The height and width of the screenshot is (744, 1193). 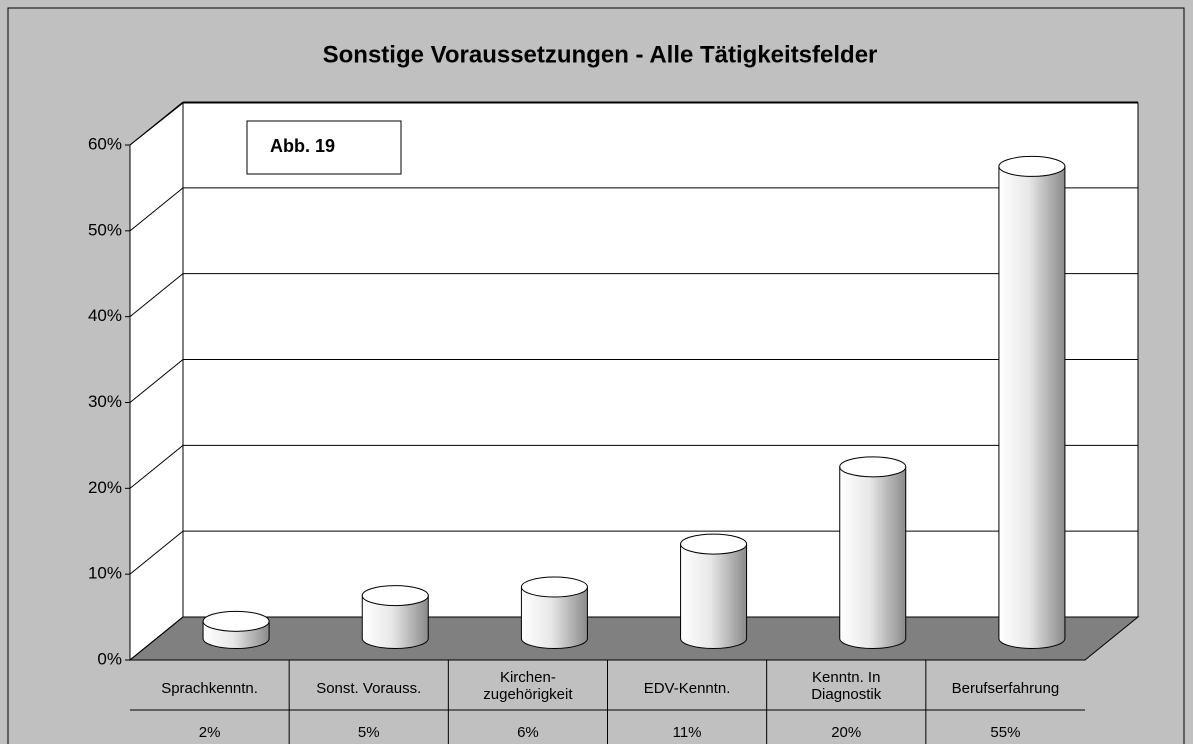 I want to click on annotation-box, so click(x=324, y=147).